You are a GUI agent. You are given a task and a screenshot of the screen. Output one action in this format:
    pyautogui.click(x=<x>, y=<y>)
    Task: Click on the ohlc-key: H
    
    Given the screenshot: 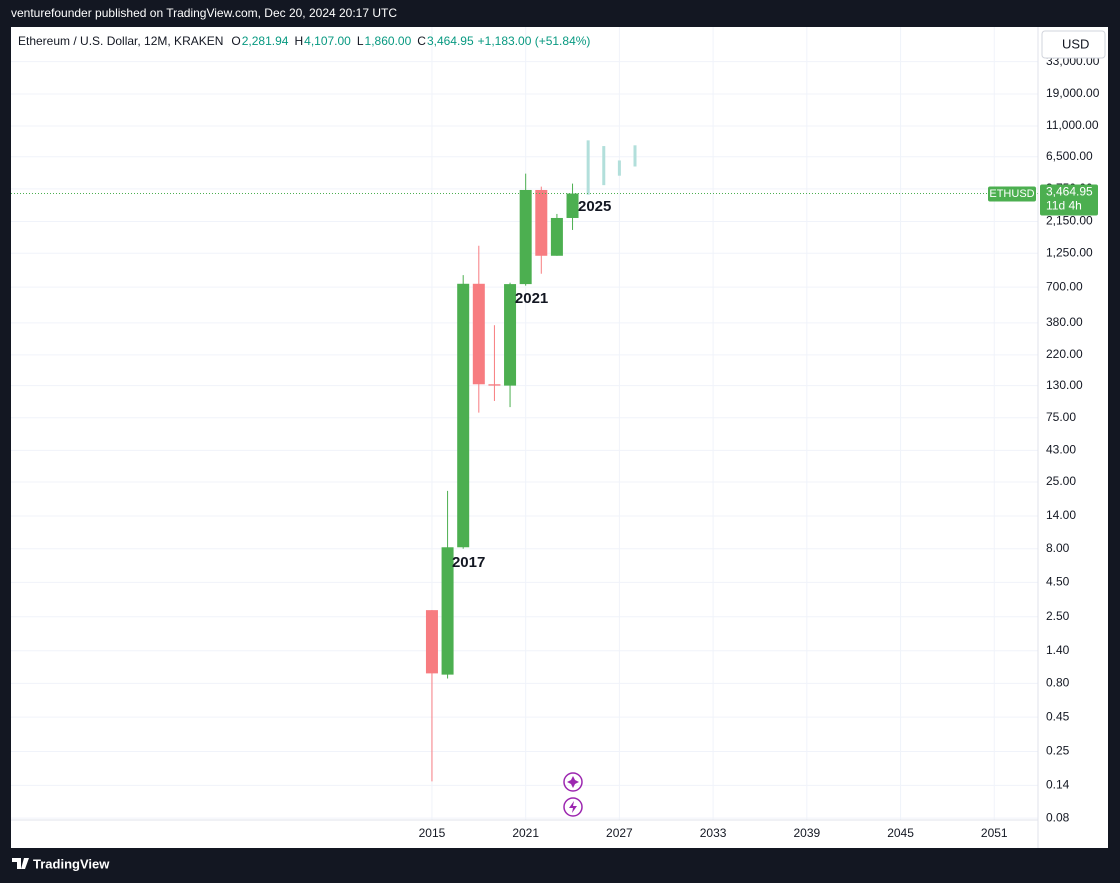 What is the action you would take?
    pyautogui.click(x=298, y=41)
    